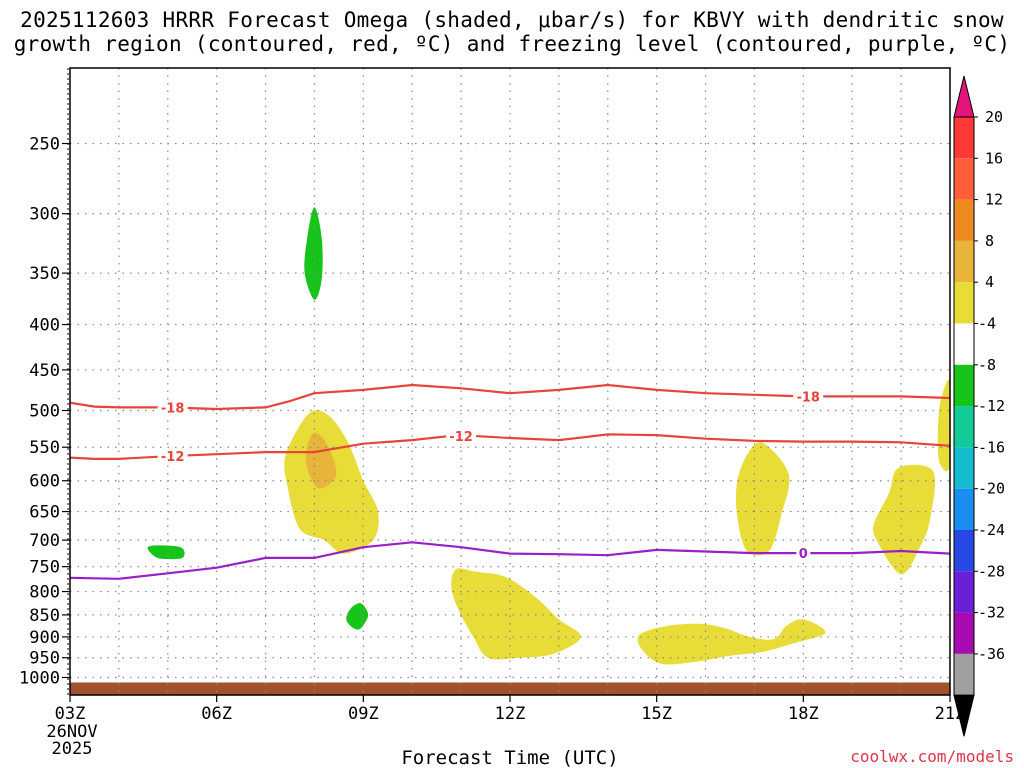 This screenshot has height=768, width=1024. I want to click on colorbar-label: 8, so click(989, 241).